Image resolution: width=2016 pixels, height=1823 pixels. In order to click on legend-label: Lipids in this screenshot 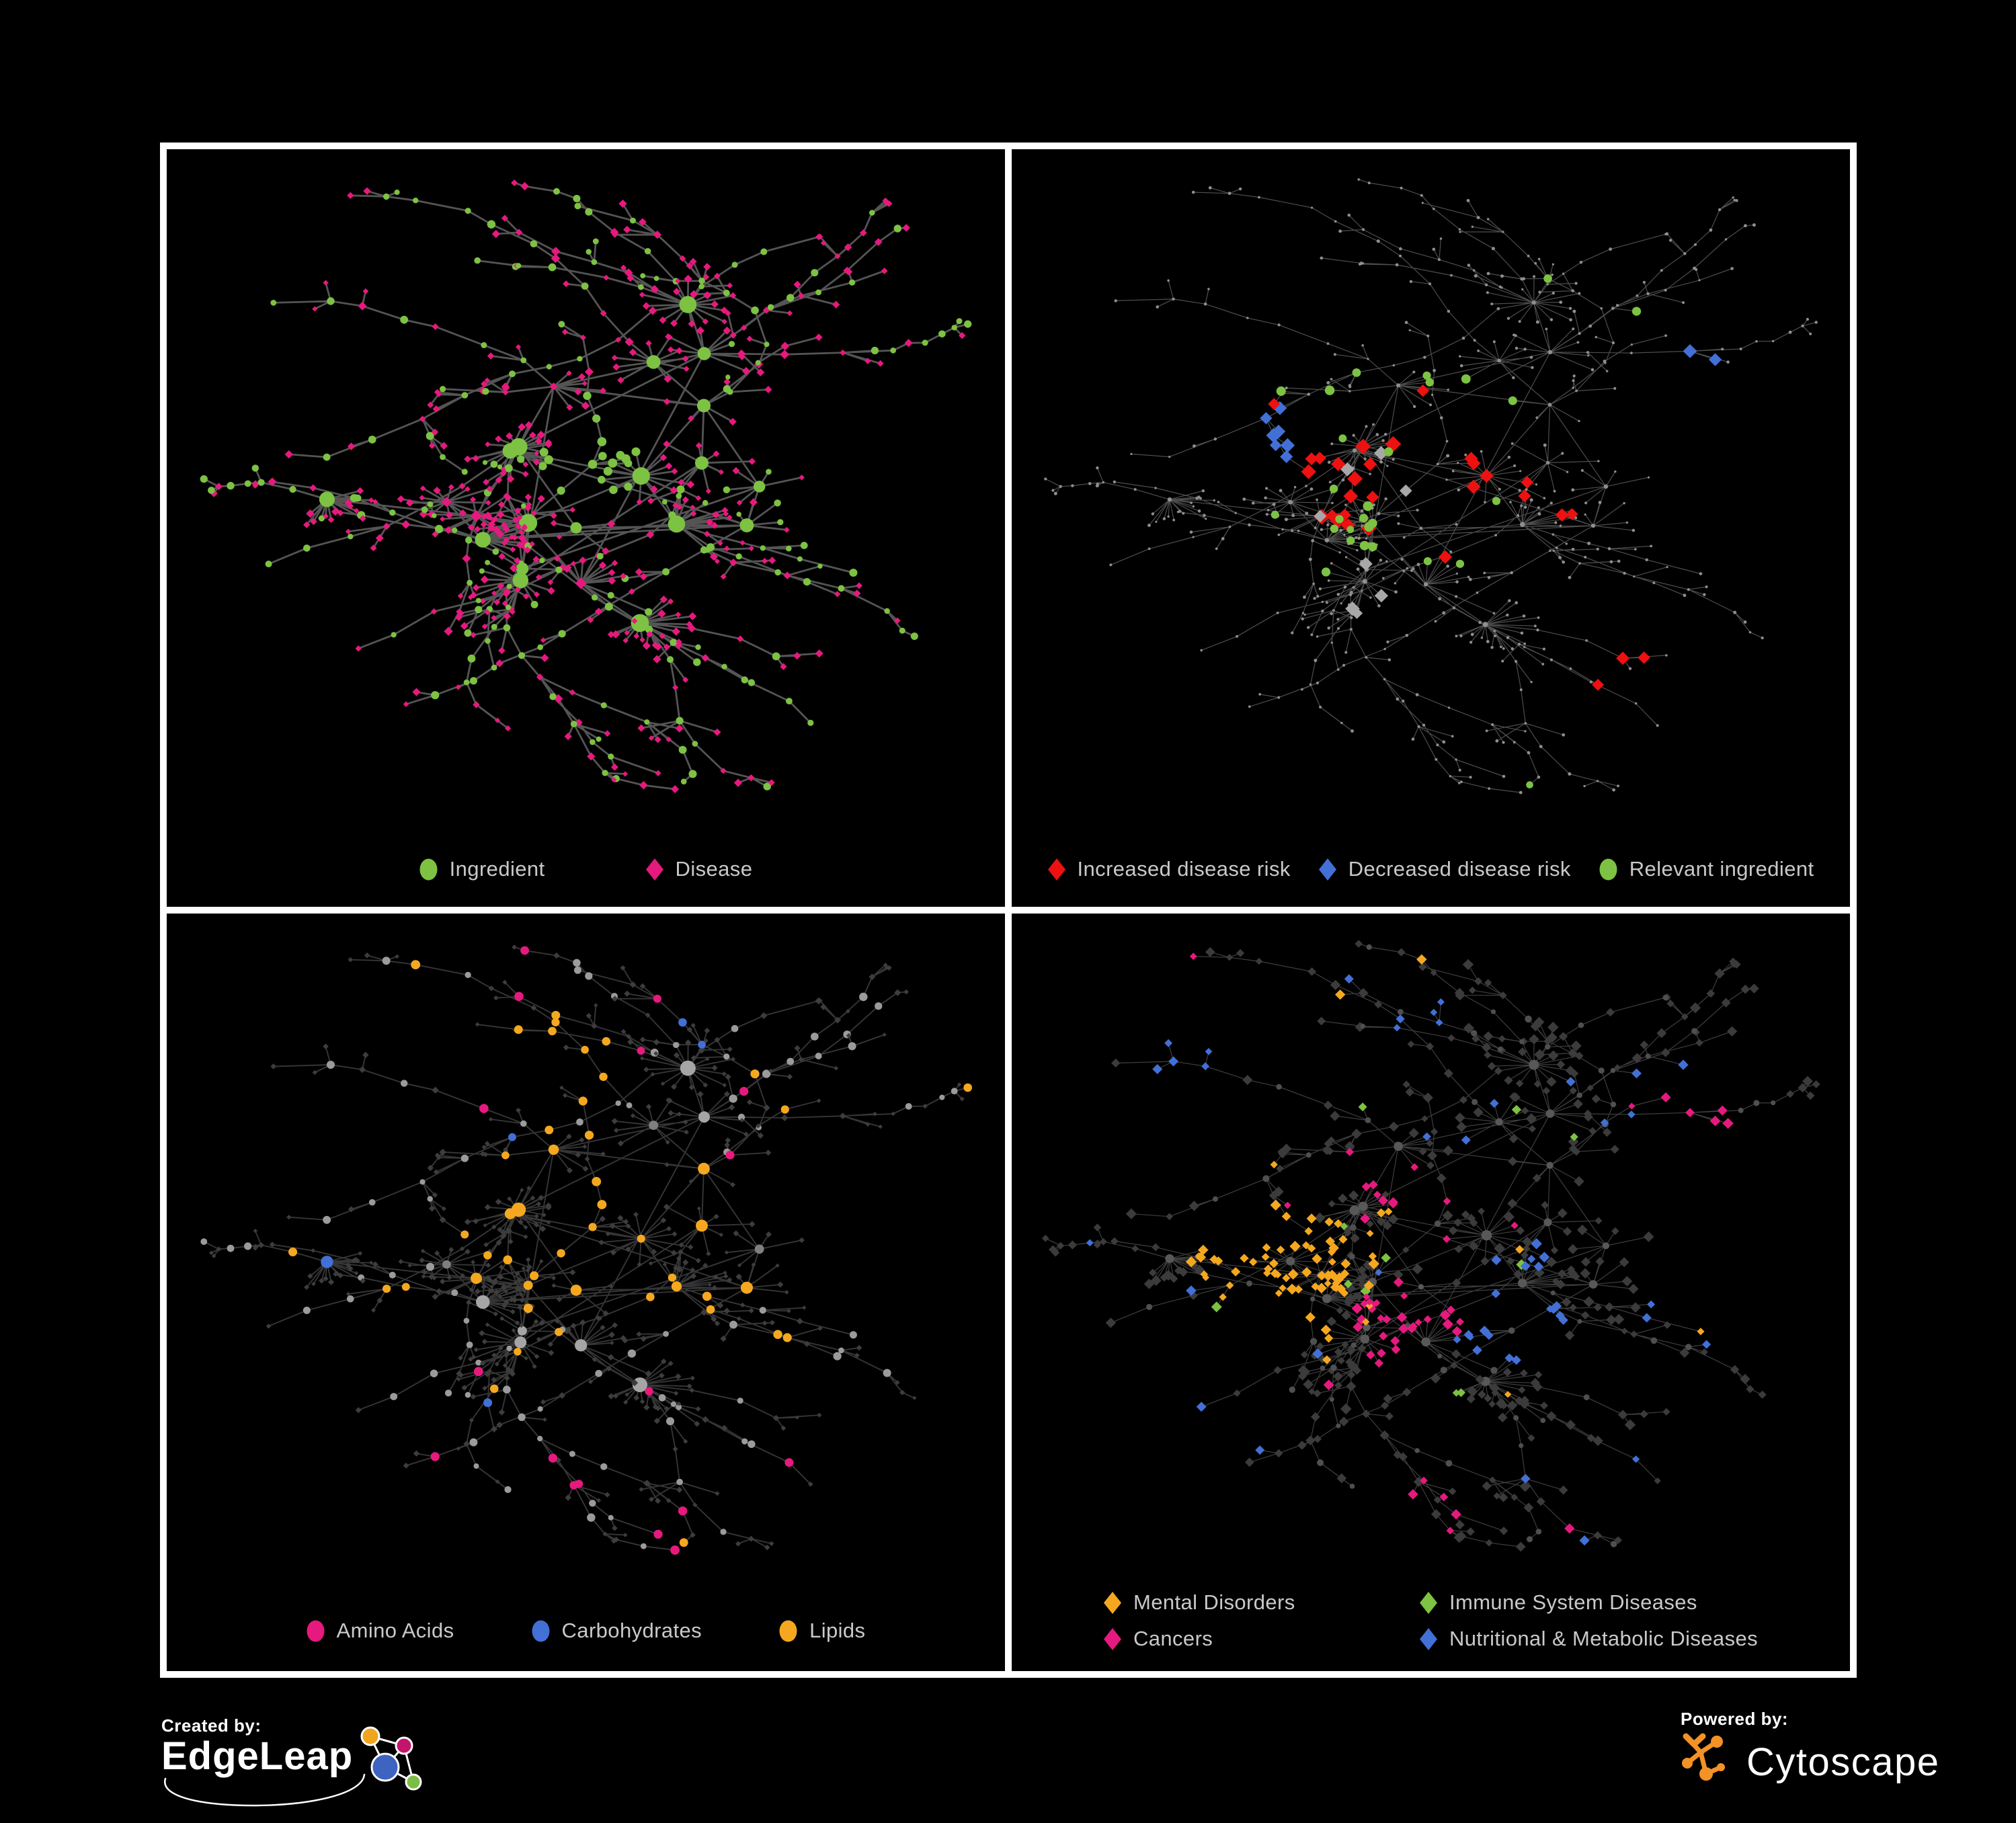, I will do `click(837, 1630)`.